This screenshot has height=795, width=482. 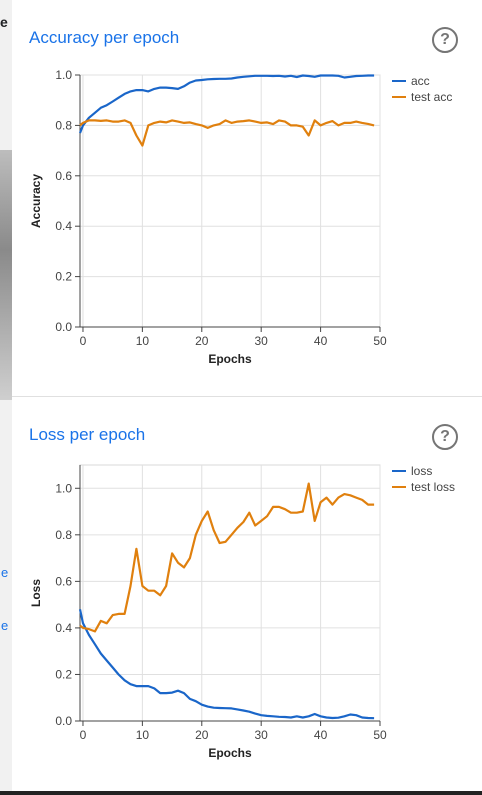 I want to click on y-axis-label: Loss, so click(x=36, y=593).